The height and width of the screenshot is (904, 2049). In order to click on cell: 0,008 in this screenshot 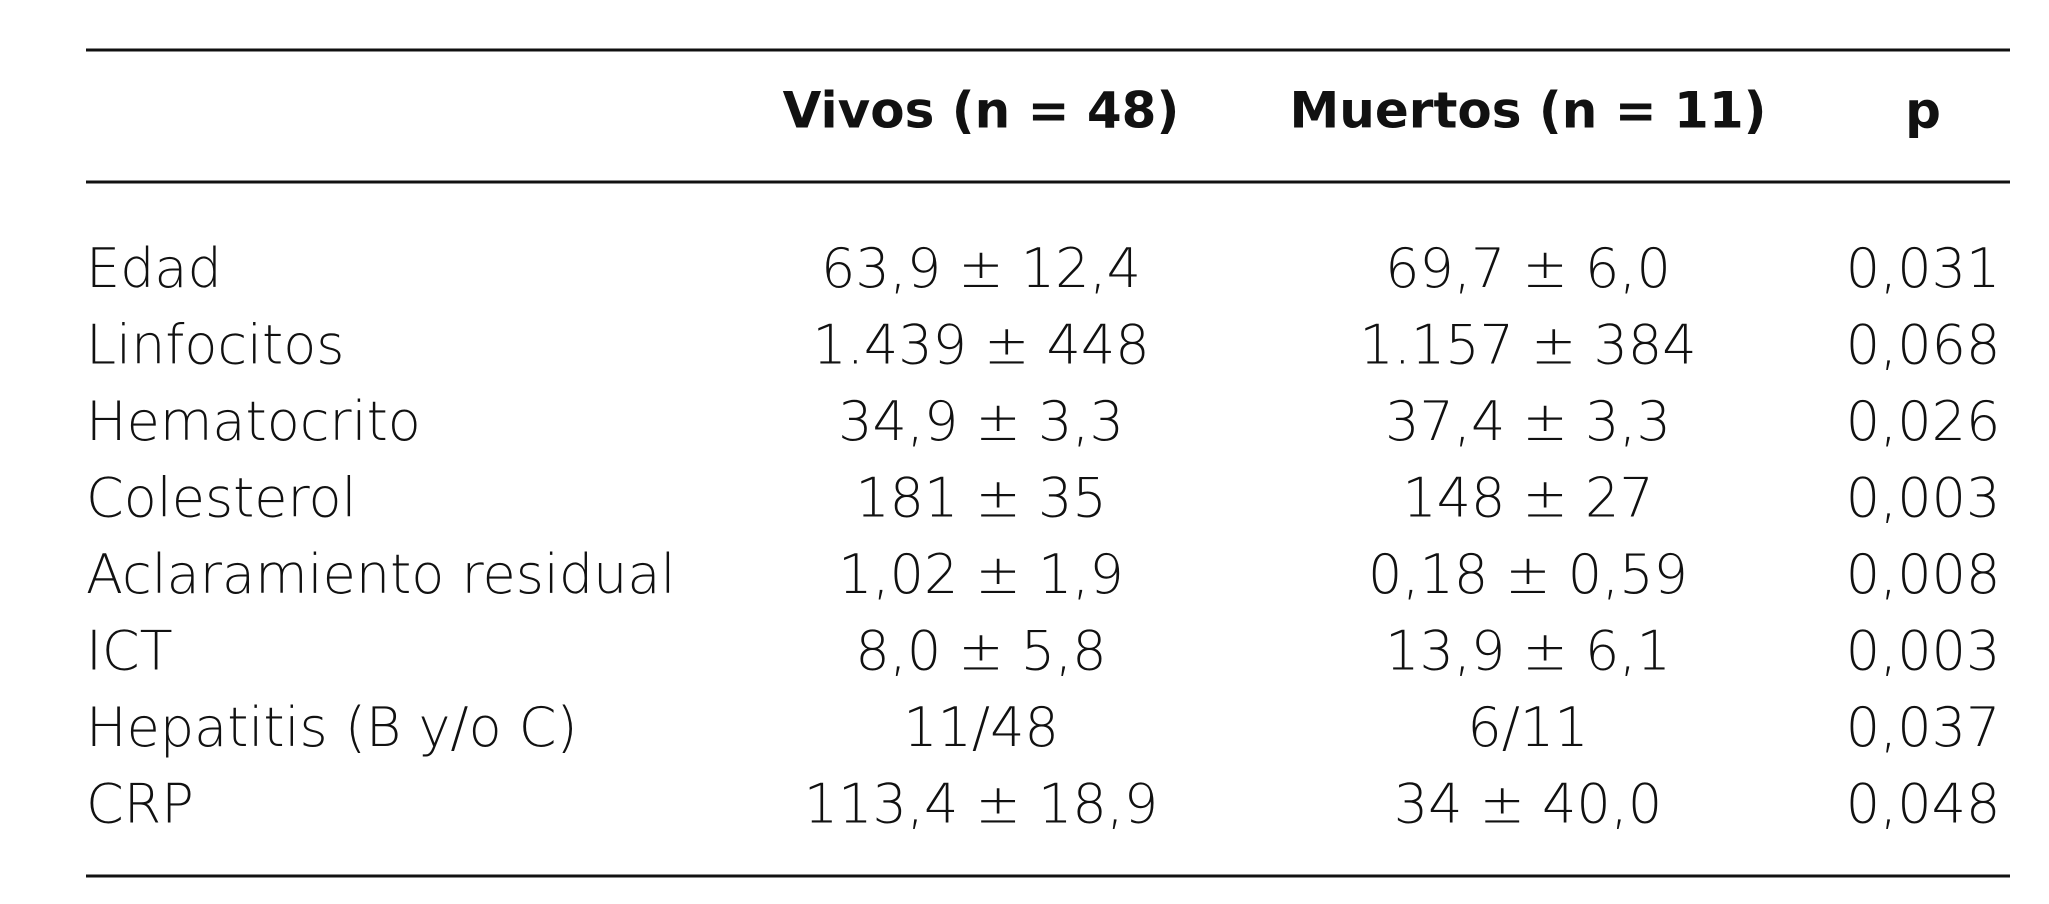, I will do `click(1923, 574)`.